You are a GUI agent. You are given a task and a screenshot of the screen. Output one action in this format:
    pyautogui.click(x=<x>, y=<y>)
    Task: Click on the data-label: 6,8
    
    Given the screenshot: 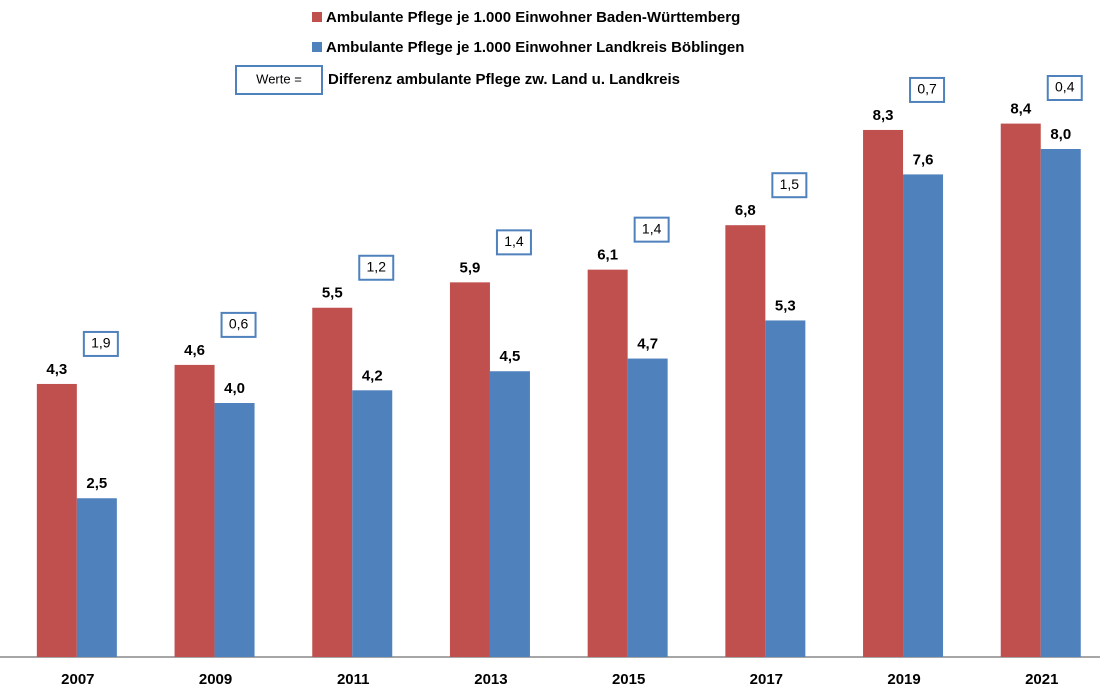 What is the action you would take?
    pyautogui.click(x=745, y=210)
    